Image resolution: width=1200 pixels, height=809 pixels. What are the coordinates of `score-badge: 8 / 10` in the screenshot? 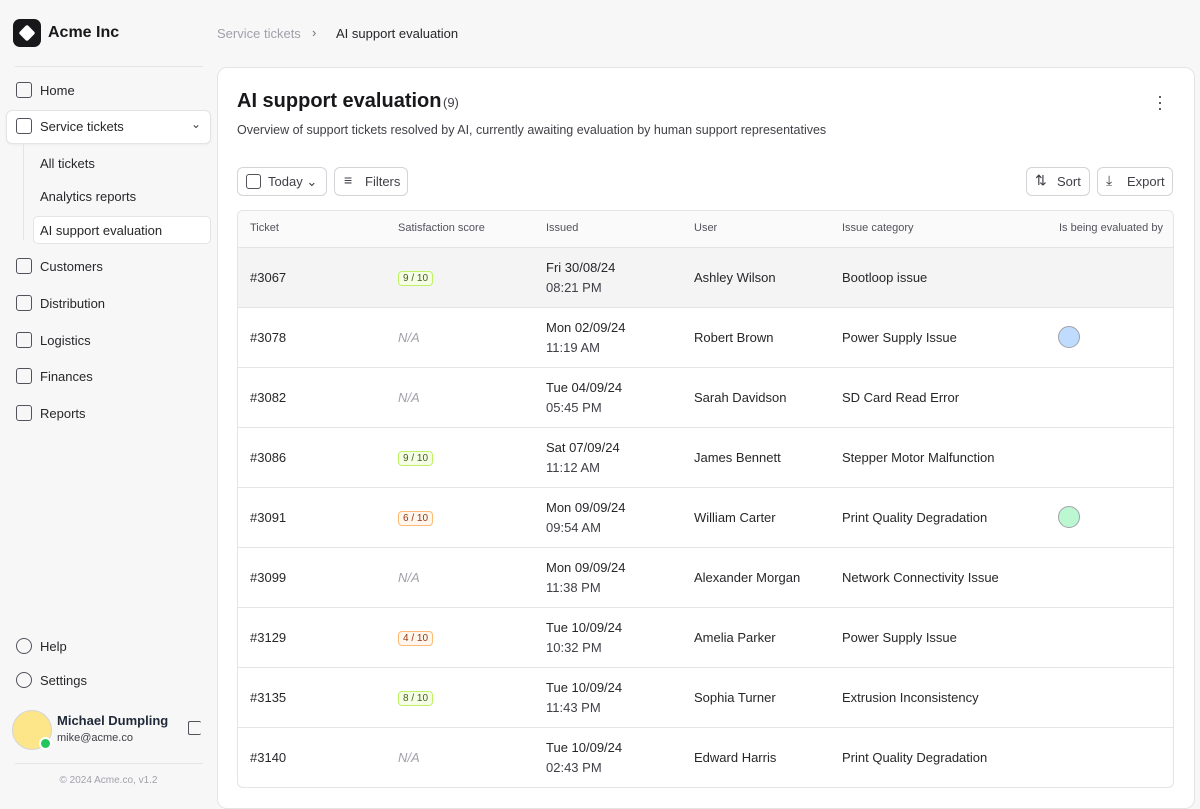 It's located at (416, 698).